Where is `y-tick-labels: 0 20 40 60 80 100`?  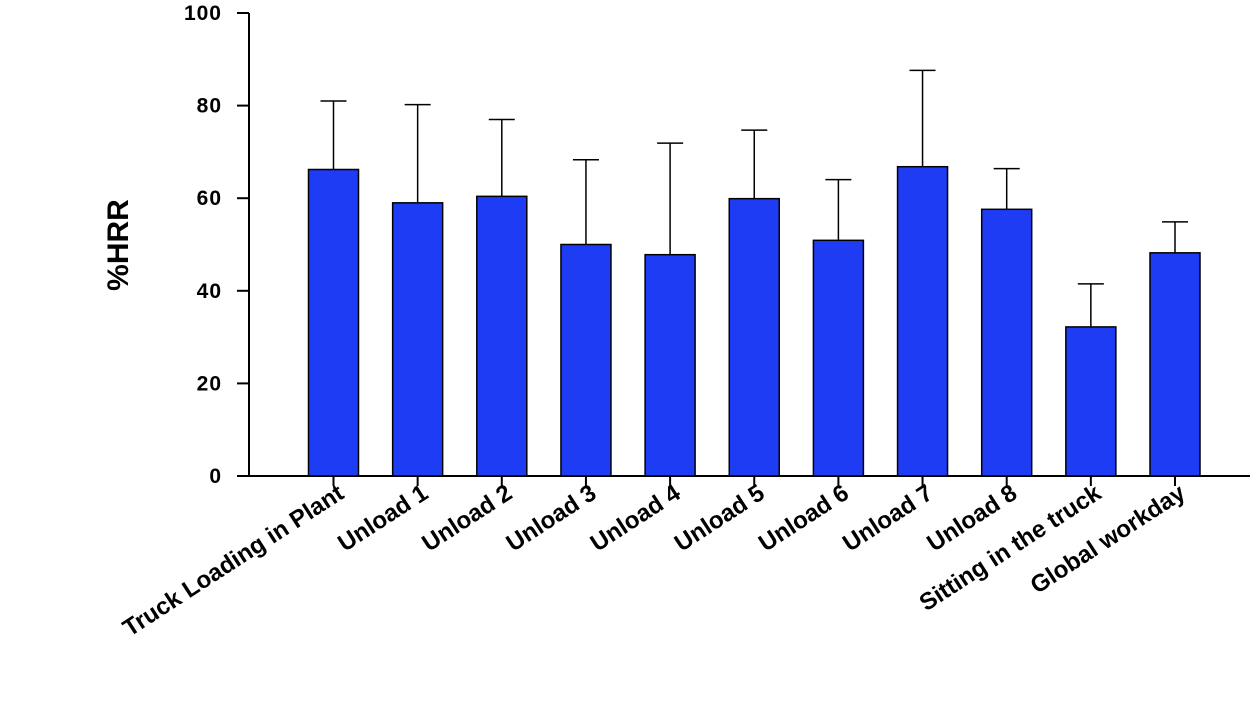
y-tick-labels: 0 20 40 60 80 100 is located at coordinates (203, 245).